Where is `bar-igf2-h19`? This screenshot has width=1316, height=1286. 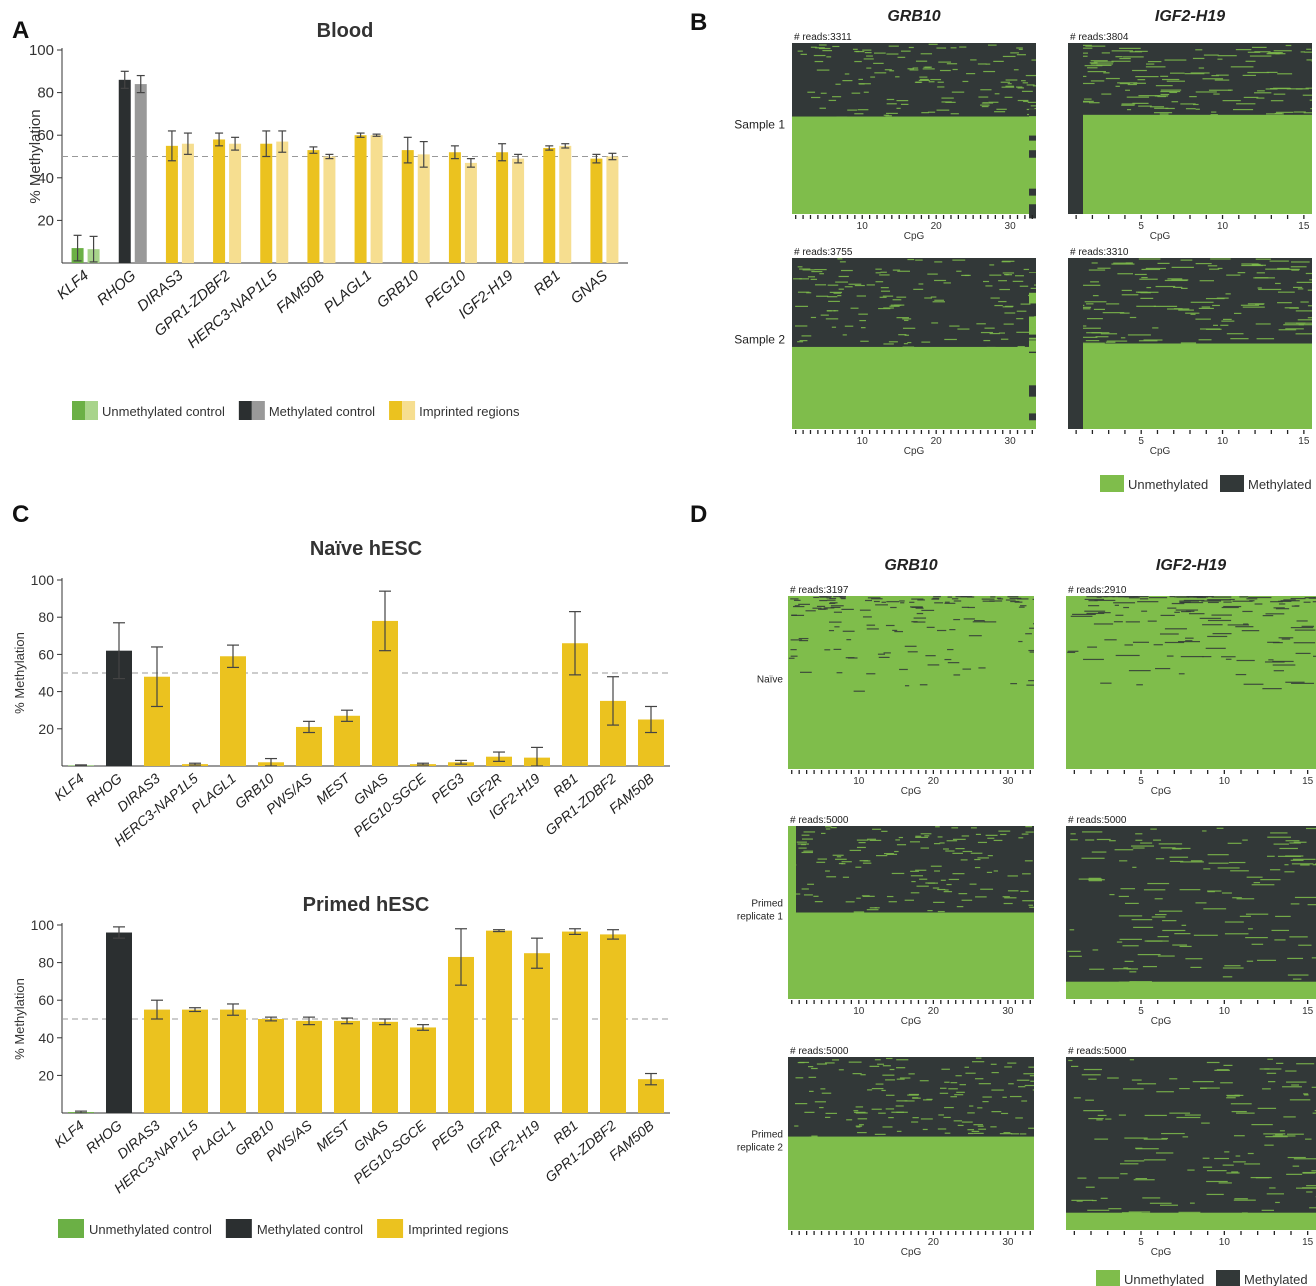 bar-igf2-h19 is located at coordinates (537, 1033).